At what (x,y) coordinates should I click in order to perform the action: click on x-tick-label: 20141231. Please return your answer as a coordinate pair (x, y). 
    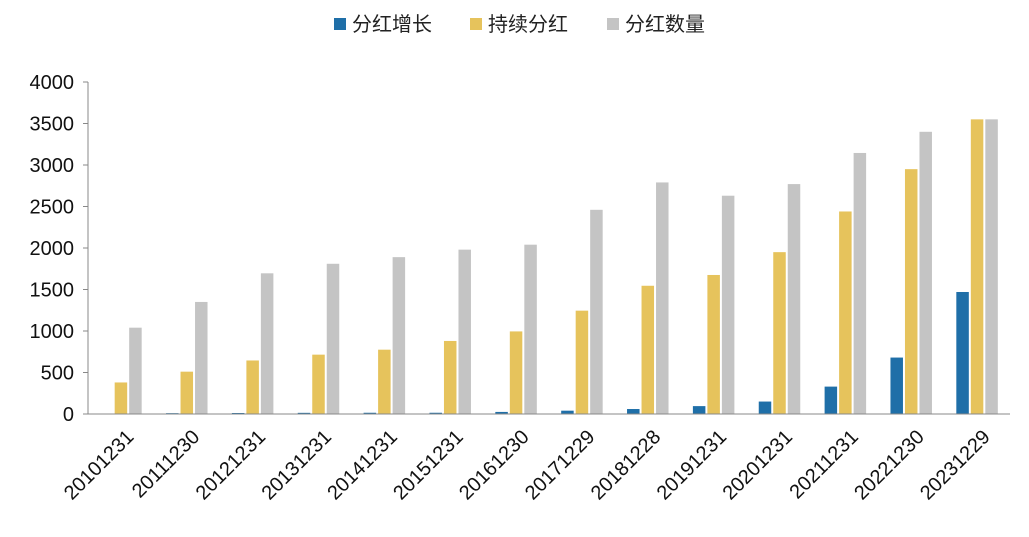
    Looking at the image, I should click on (362, 465).